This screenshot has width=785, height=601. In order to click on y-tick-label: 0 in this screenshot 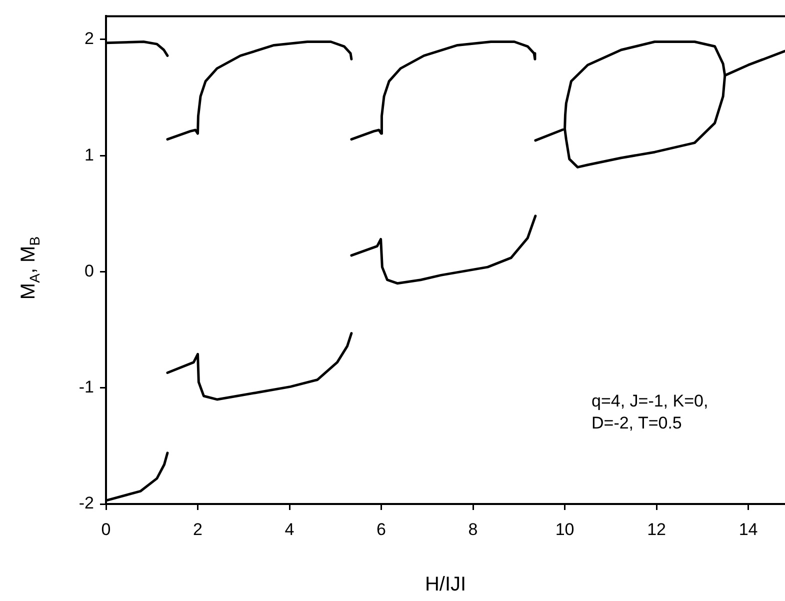, I will do `click(89, 270)`.